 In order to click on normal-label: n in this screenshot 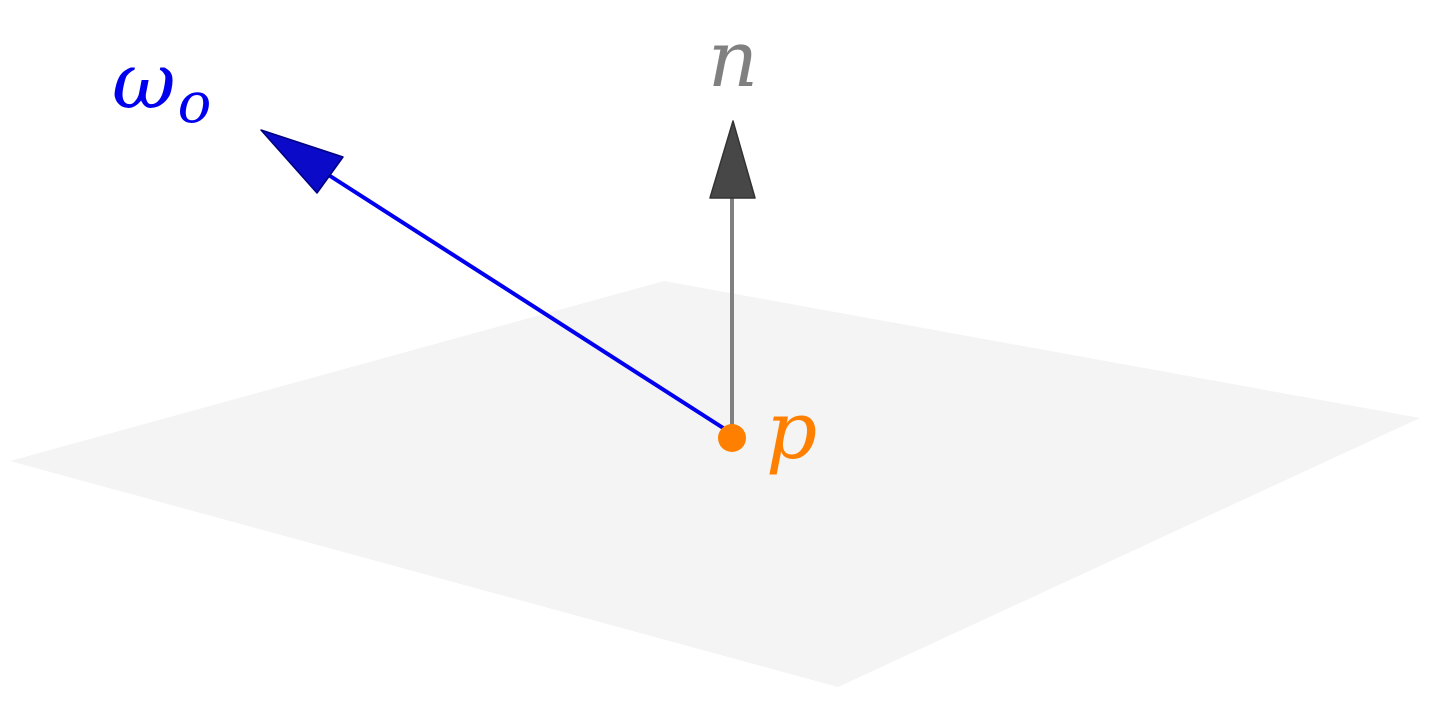, I will do `click(733, 60)`.